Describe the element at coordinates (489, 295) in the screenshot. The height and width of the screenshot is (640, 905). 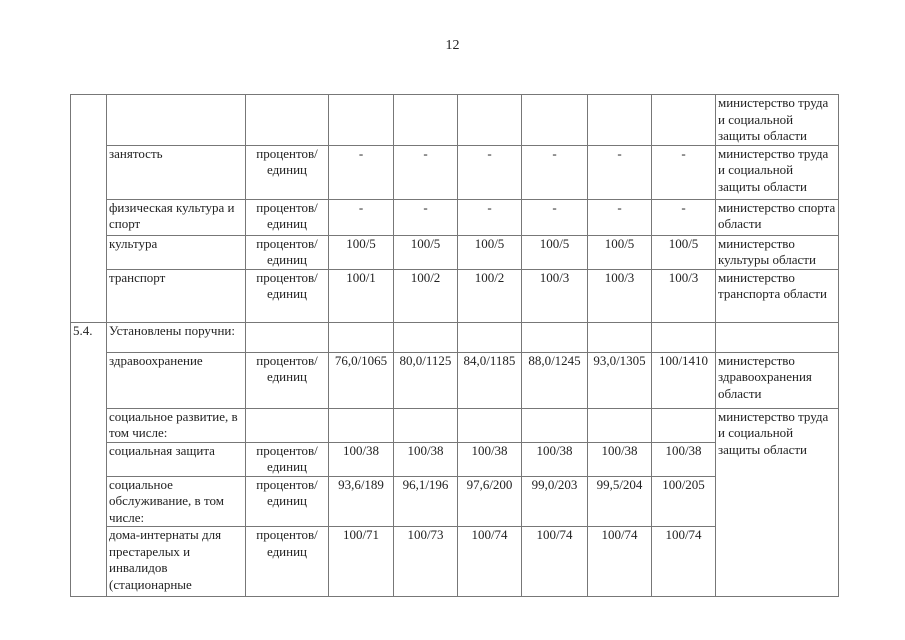
I see `value-cell: 100/2` at that location.